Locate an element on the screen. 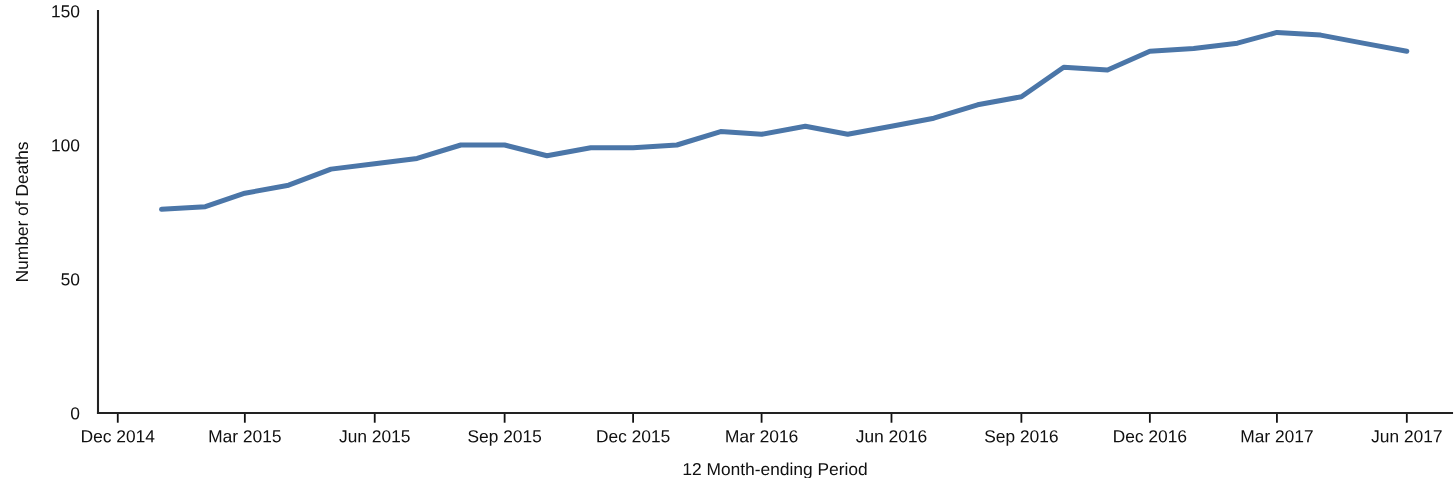  x-tick-label: Dec 2015 is located at coordinates (633, 436).